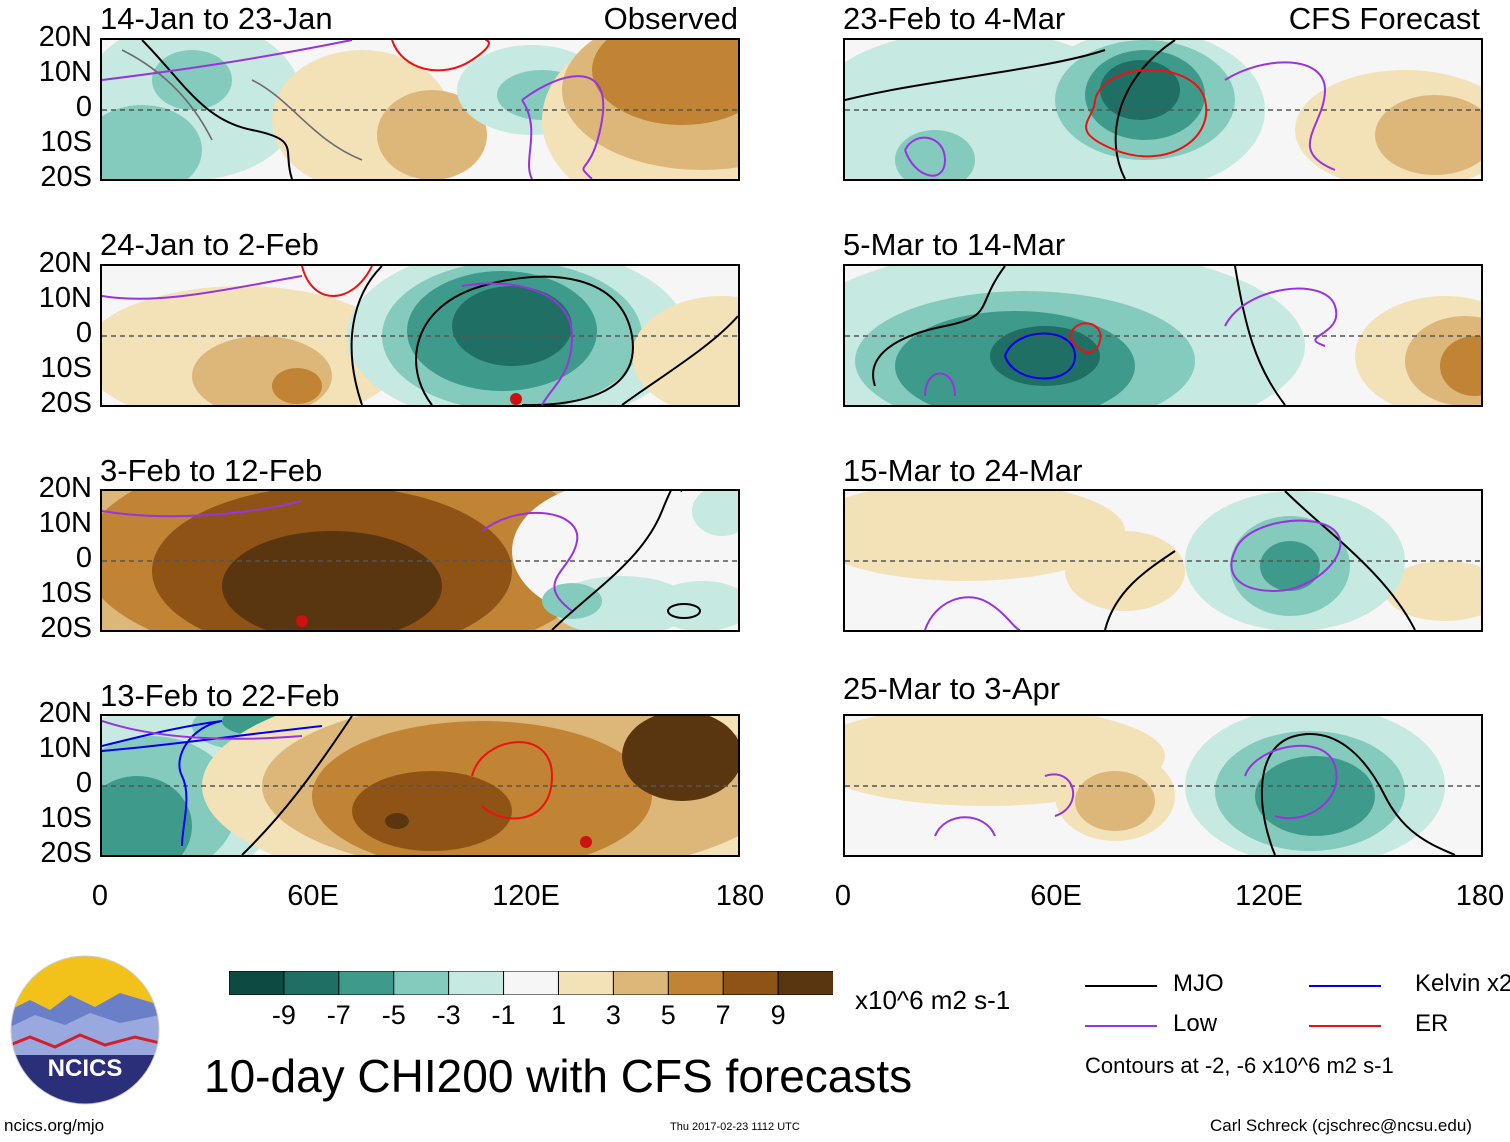 This screenshot has width=1510, height=1142. Describe the element at coordinates (393, 1015) in the screenshot. I see `colorbar-tick-2: -5` at that location.